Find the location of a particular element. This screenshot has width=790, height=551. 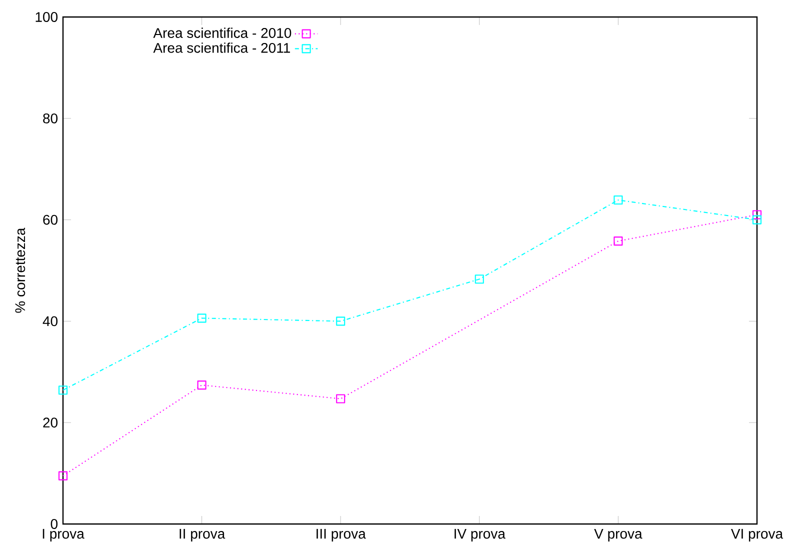

legend-label: Area scientifica - 2011 is located at coordinates (221, 47).